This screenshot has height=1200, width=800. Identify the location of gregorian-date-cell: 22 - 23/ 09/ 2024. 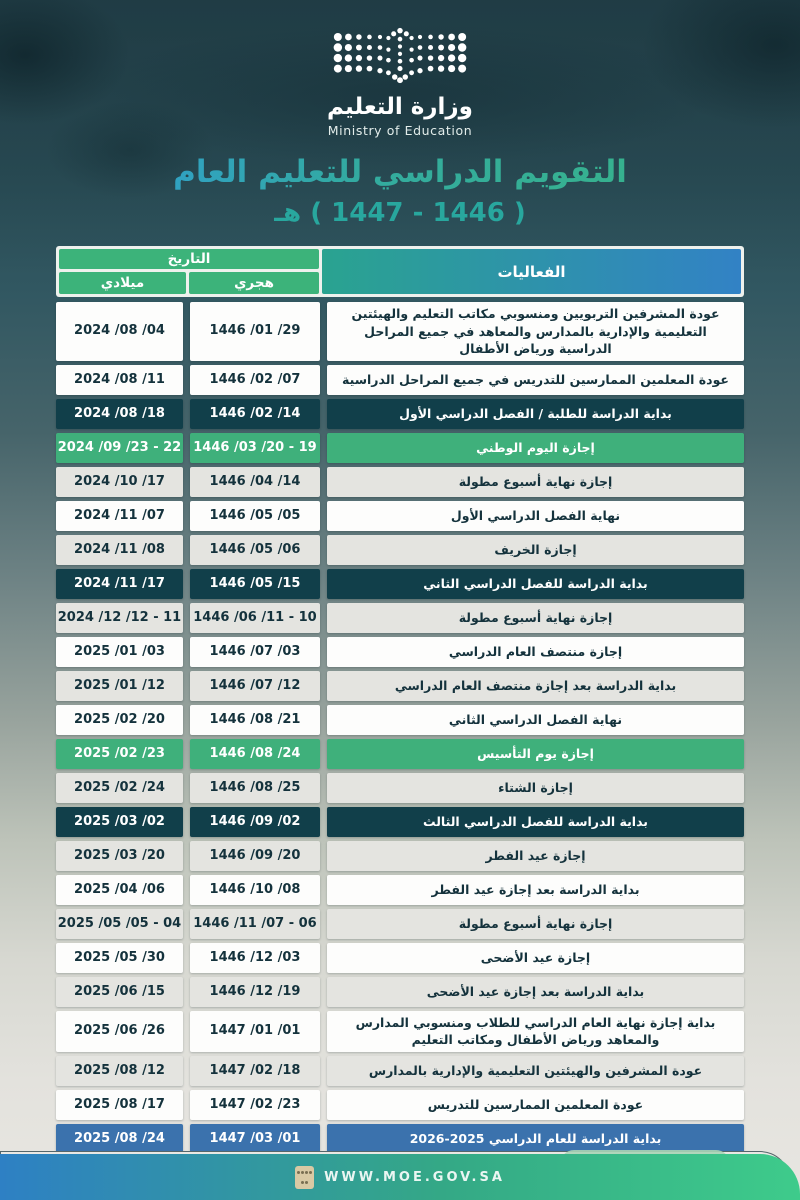
(119, 447).